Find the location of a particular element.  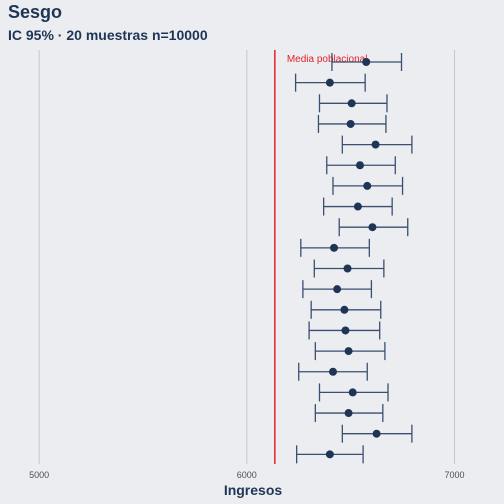

reference-line-label: Media poblacional is located at coordinates (327, 59).